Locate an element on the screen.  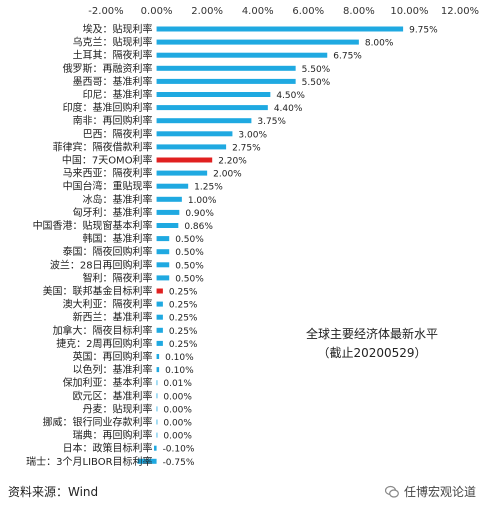
category-label: 菲律宾：隔夜借款利率 is located at coordinates (103, 146).